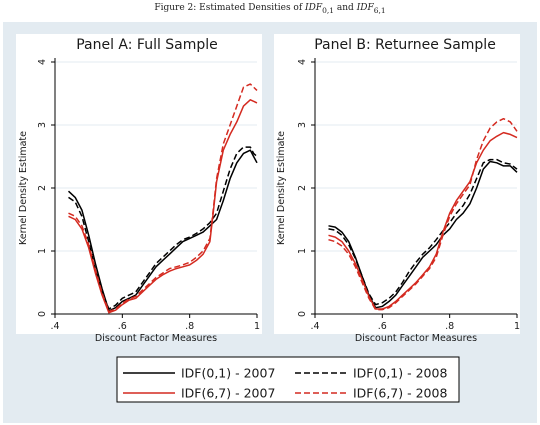 This screenshot has height=425, width=540. What do you see at coordinates (228, 8) in the screenshot?
I see `caption-prefix: Figure 2: Estimated Densities of` at bounding box center [228, 8].